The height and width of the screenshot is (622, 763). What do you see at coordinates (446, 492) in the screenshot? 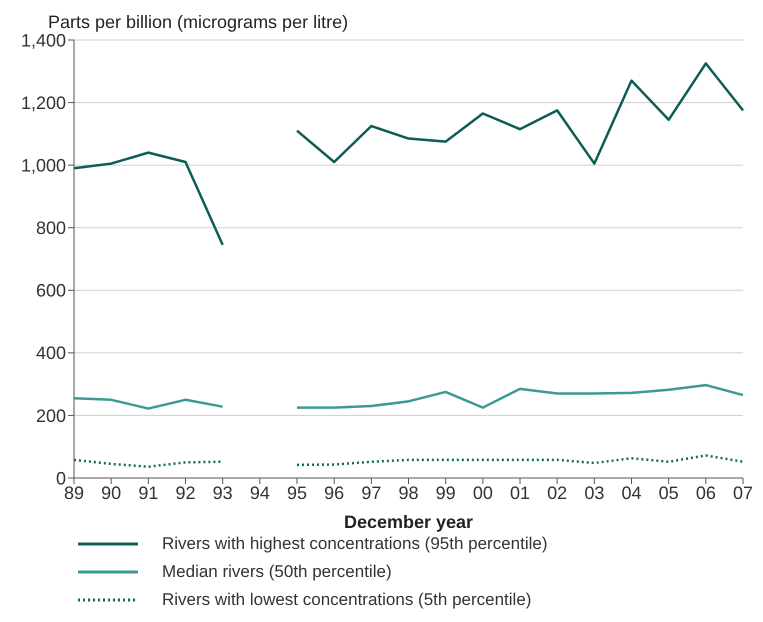
I see `x-tick-label: 99` at bounding box center [446, 492].